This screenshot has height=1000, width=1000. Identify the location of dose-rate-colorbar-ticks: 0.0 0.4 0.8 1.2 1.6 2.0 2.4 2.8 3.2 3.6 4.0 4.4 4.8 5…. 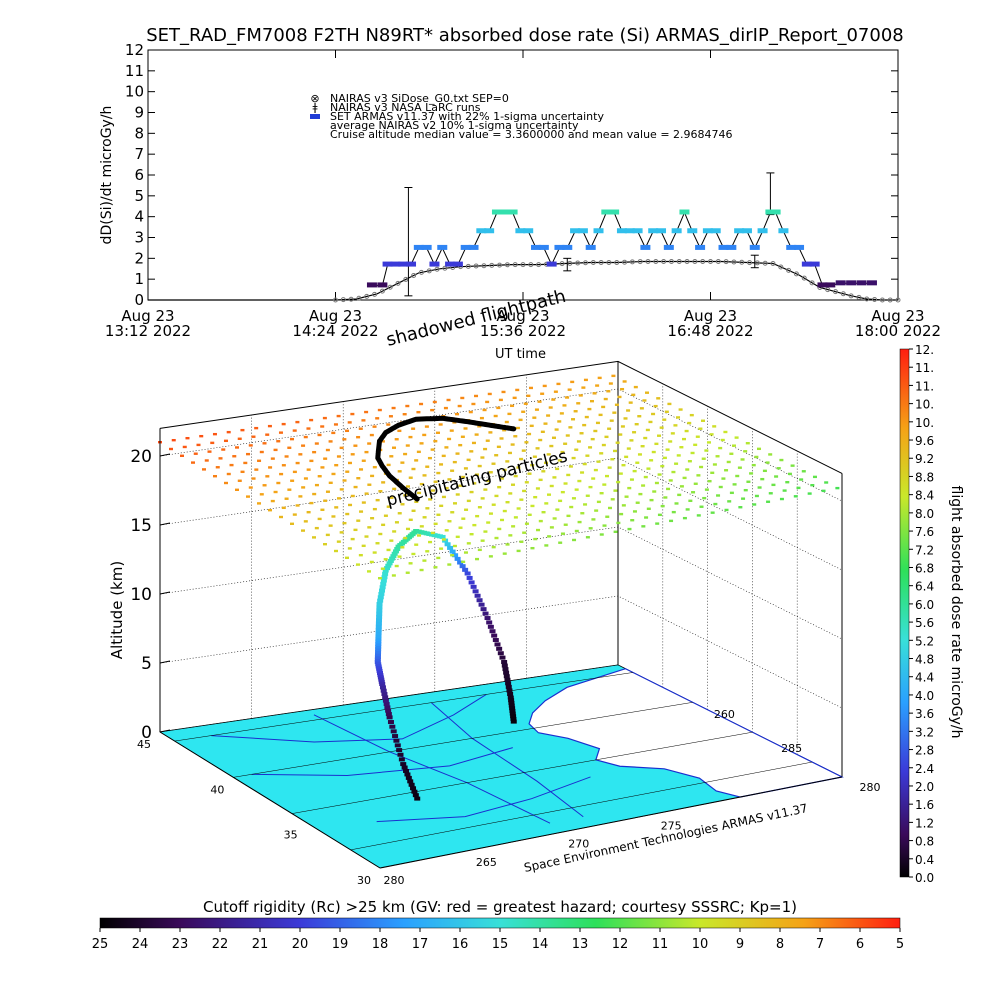
(921, 614).